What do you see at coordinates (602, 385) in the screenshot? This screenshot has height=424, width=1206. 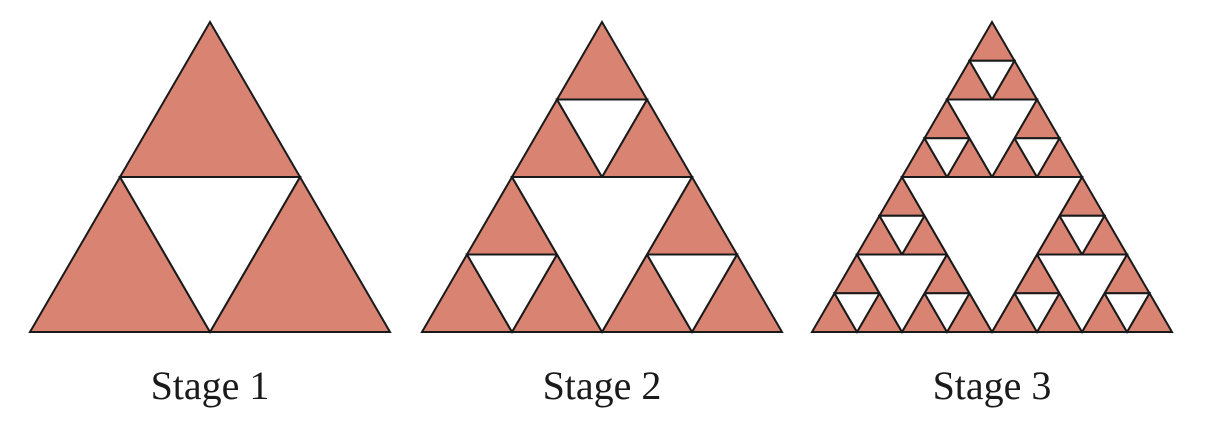 I see `stage-2-label: Stage 2` at bounding box center [602, 385].